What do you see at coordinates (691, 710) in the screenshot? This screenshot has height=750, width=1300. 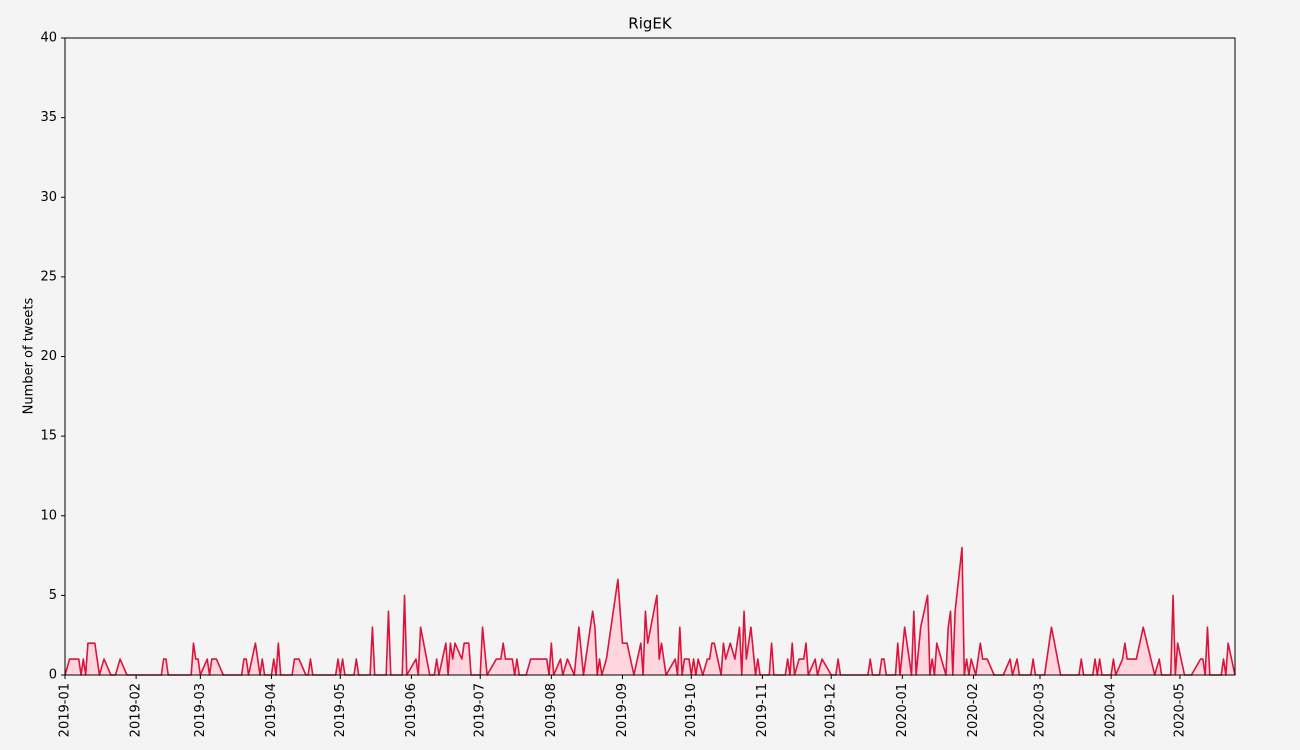 I see `x-tick-label: 2019-10` at bounding box center [691, 710].